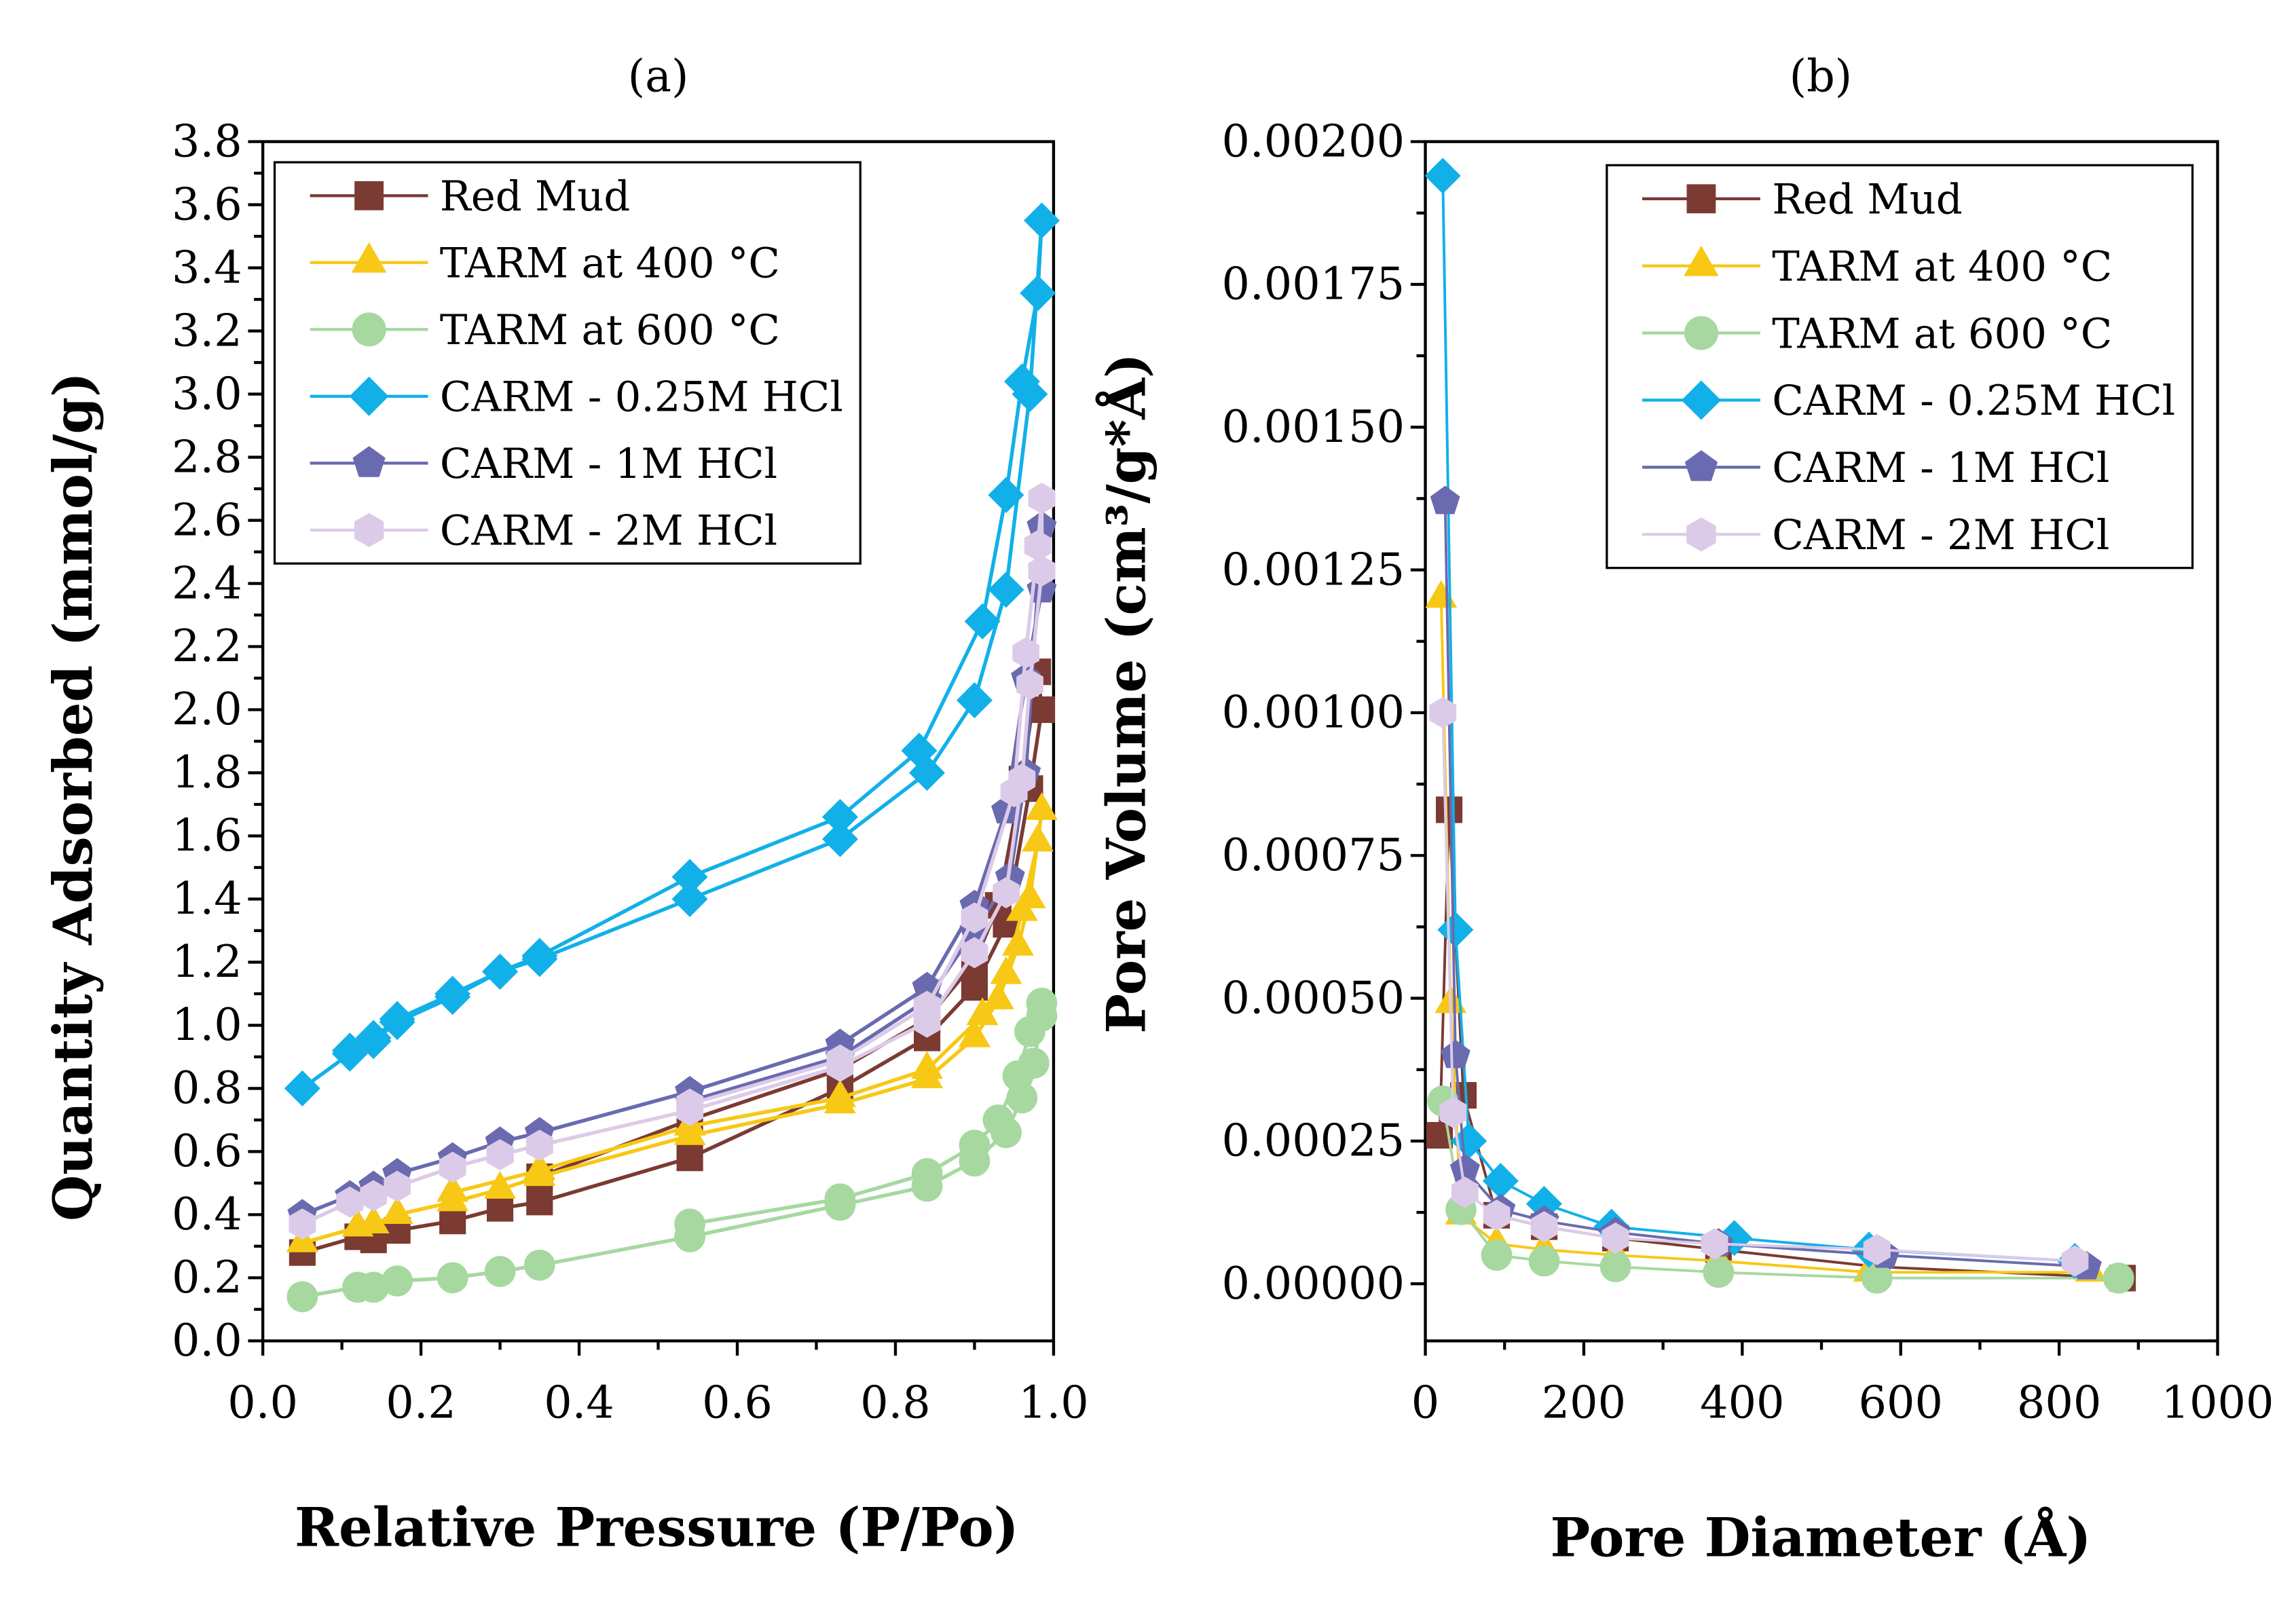  I want to click on y-axis-title: Quantity Adsorbed (mmol/g), so click(74, 796).